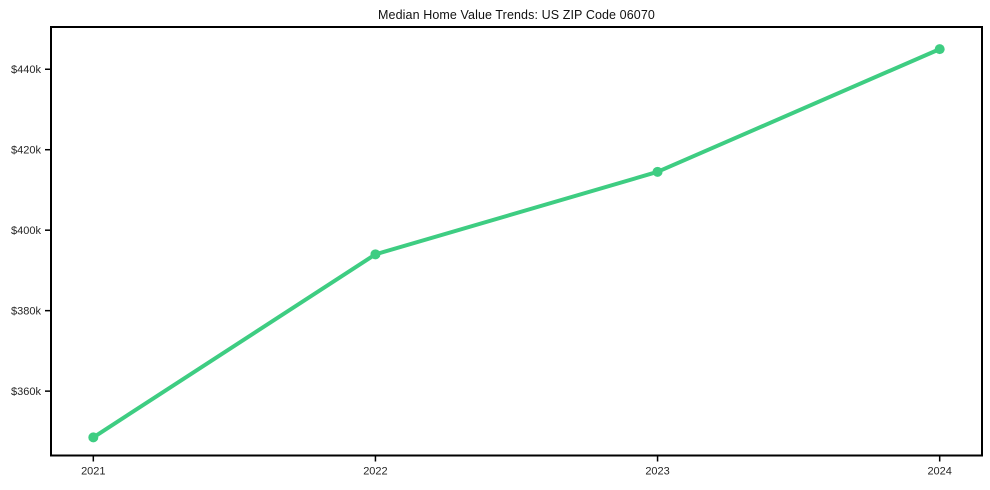  I want to click on x-tick-label: 2022, so click(375, 472).